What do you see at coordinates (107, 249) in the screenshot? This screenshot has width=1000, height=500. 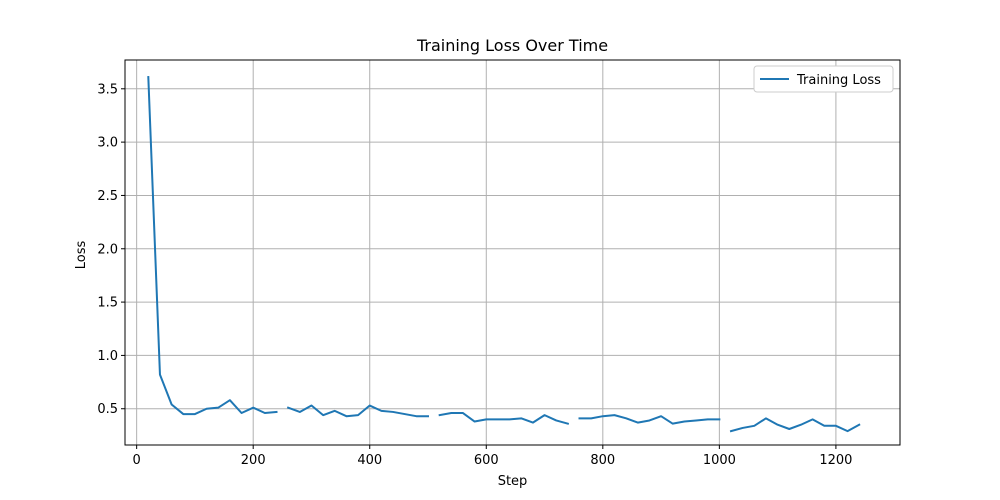 I see `y-tick-label: 2.0` at bounding box center [107, 249].